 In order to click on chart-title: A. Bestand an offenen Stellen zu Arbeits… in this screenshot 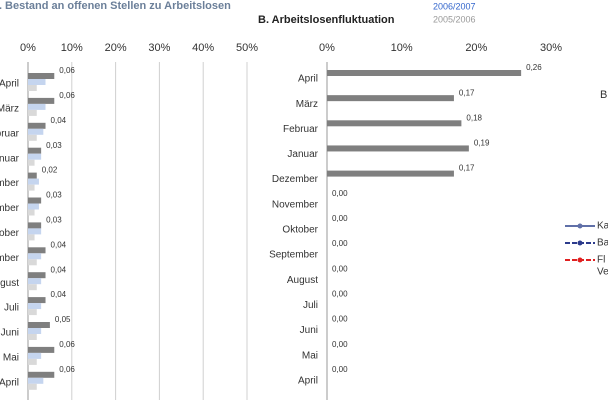, I will do `click(115, 6)`.